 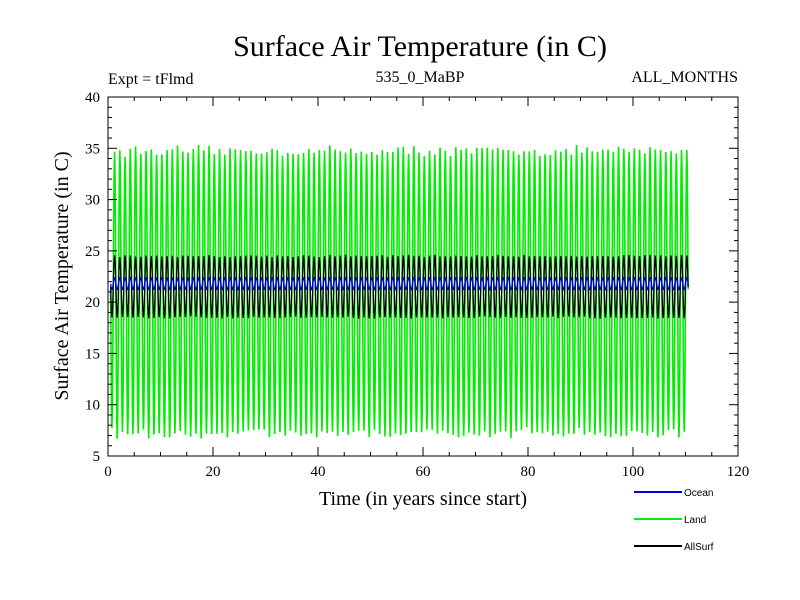 What do you see at coordinates (92, 201) in the screenshot?
I see `y-tick-label: 30` at bounding box center [92, 201].